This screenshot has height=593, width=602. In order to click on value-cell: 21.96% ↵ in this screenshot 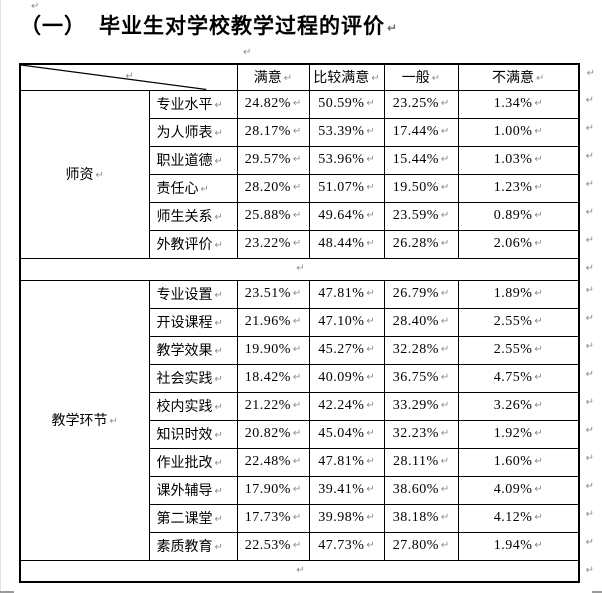, I will do `click(273, 322)`.